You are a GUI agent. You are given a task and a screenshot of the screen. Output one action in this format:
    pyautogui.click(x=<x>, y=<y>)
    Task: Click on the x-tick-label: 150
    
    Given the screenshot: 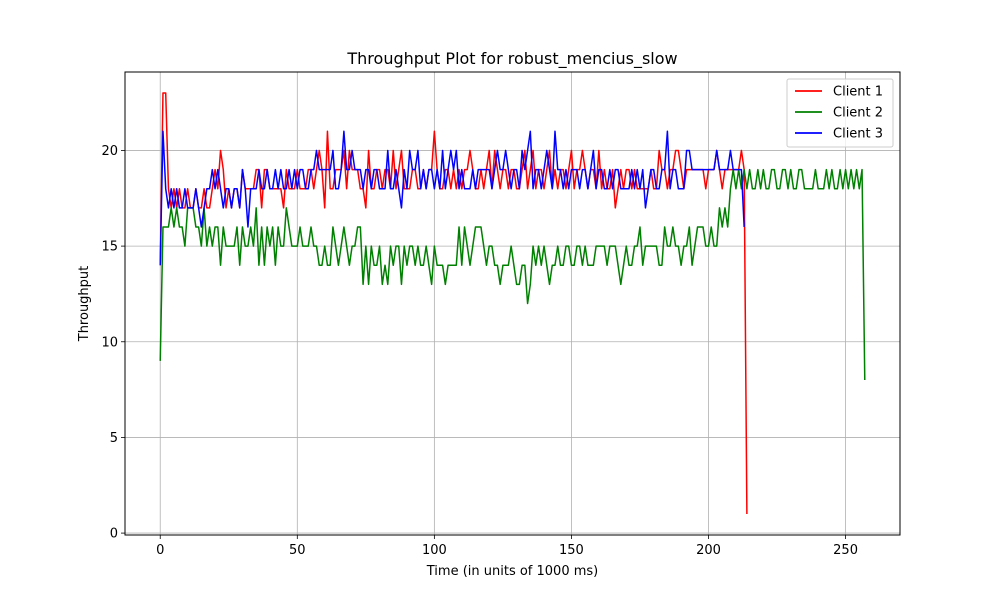 What is the action you would take?
    pyautogui.click(x=571, y=550)
    